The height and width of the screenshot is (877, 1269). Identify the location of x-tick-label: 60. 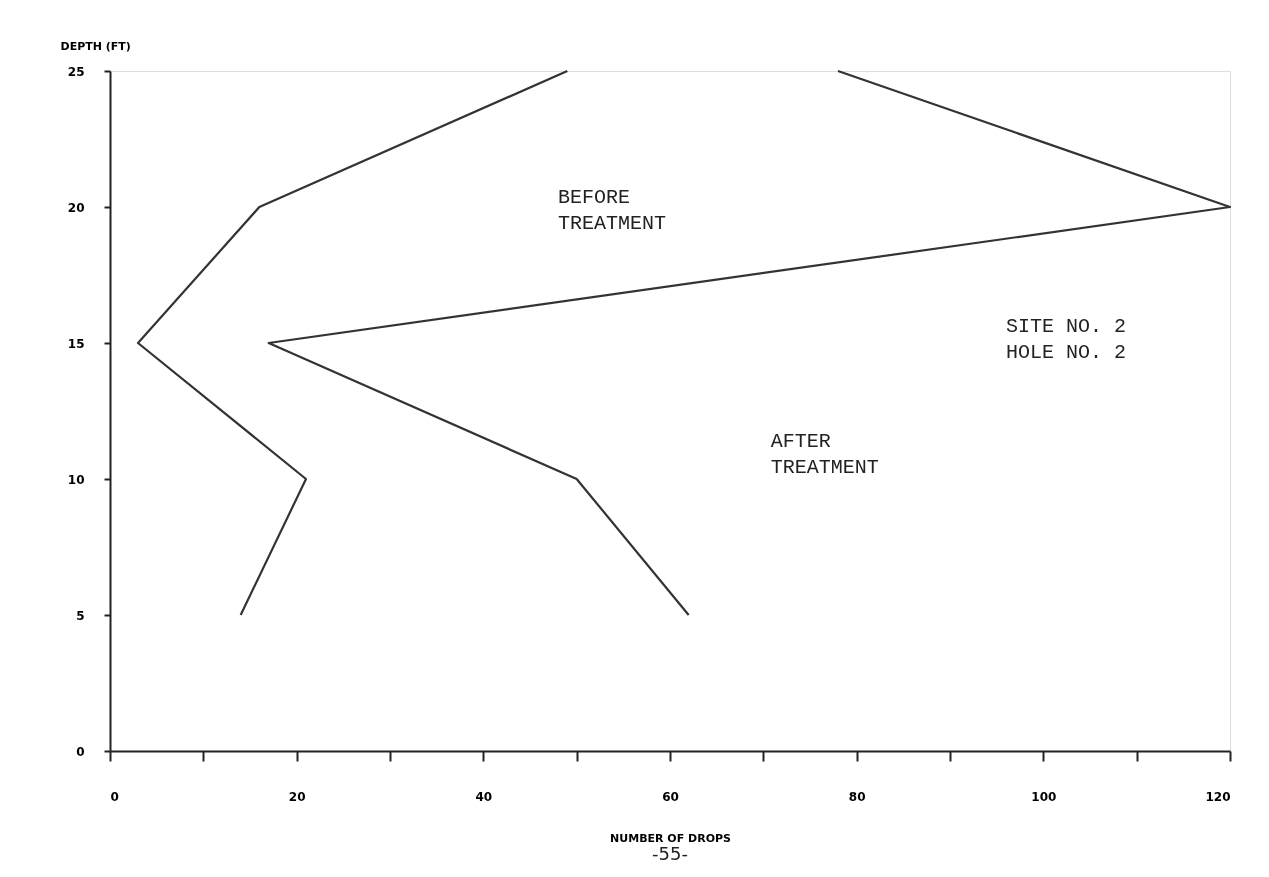
(670, 796).